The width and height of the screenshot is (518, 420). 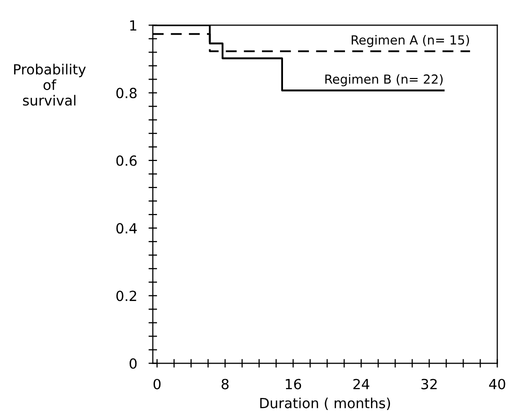 I want to click on y-tick-label: 0.8, so click(x=126, y=93).